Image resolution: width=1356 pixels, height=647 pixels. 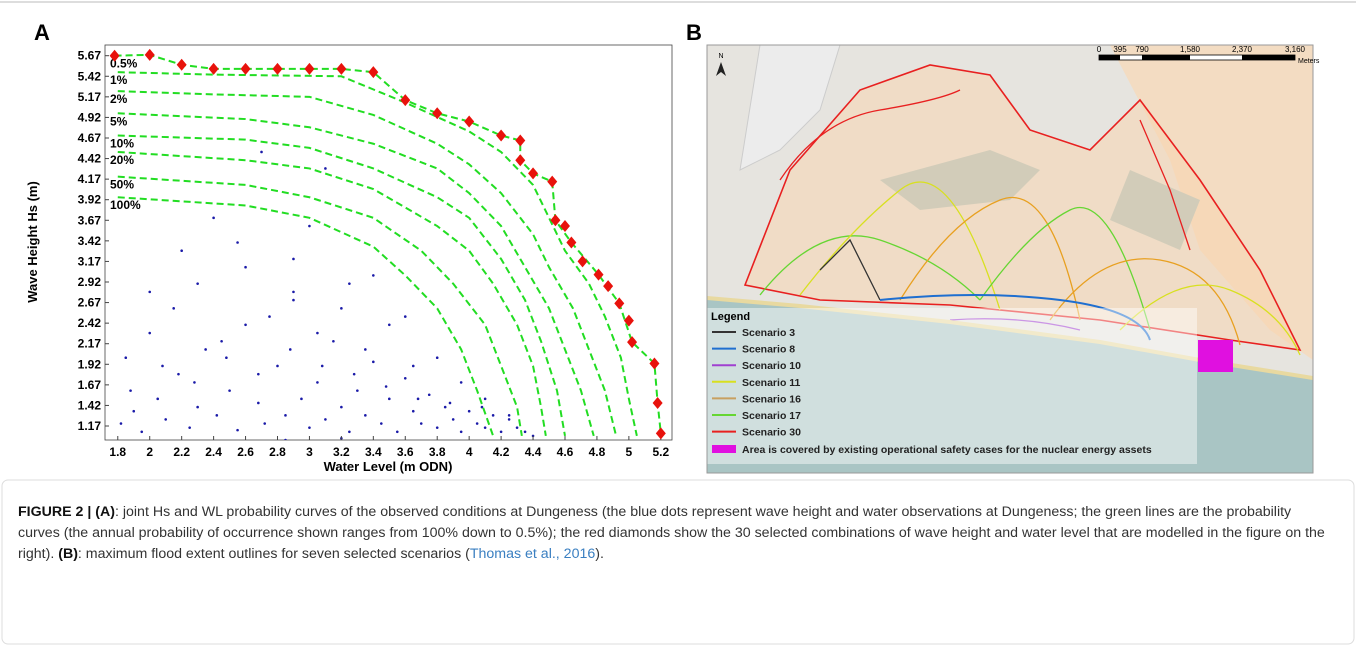 What do you see at coordinates (1242, 49) in the screenshot?
I see `scale-label: 2,370` at bounding box center [1242, 49].